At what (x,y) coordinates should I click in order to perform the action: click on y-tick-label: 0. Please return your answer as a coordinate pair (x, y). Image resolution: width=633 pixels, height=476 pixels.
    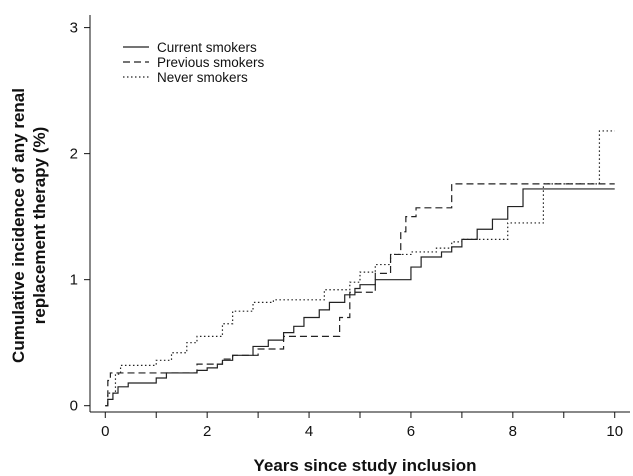
    Looking at the image, I should click on (74, 406).